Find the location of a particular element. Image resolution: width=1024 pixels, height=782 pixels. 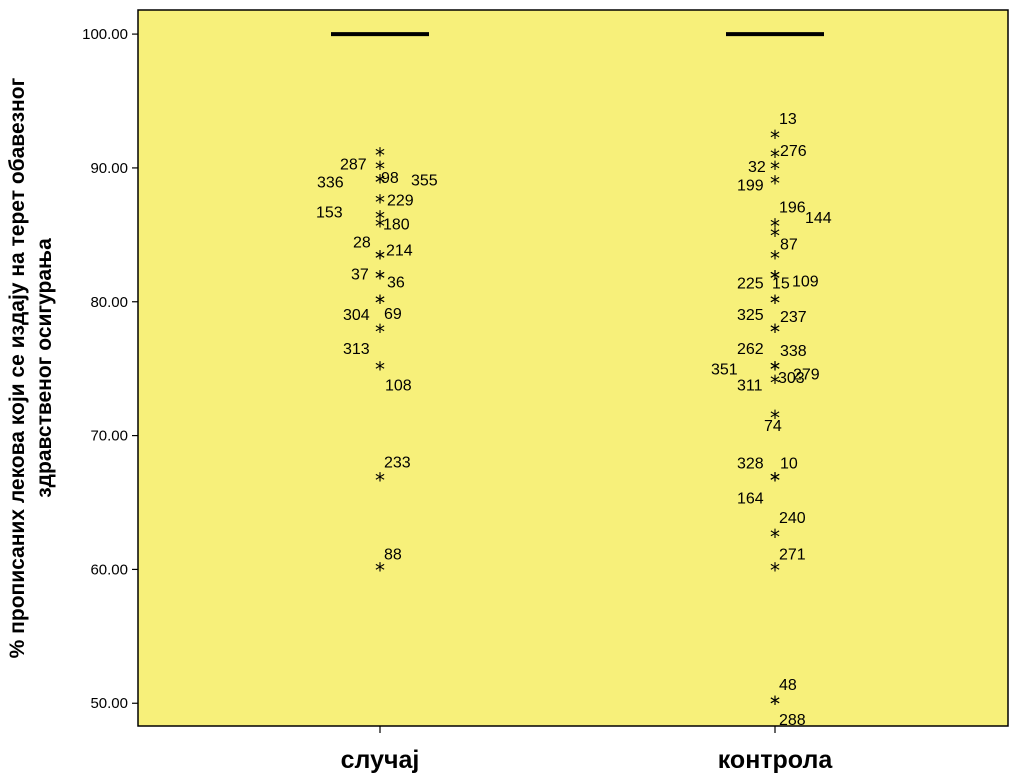

outlier-label: 351 is located at coordinates (724, 370).